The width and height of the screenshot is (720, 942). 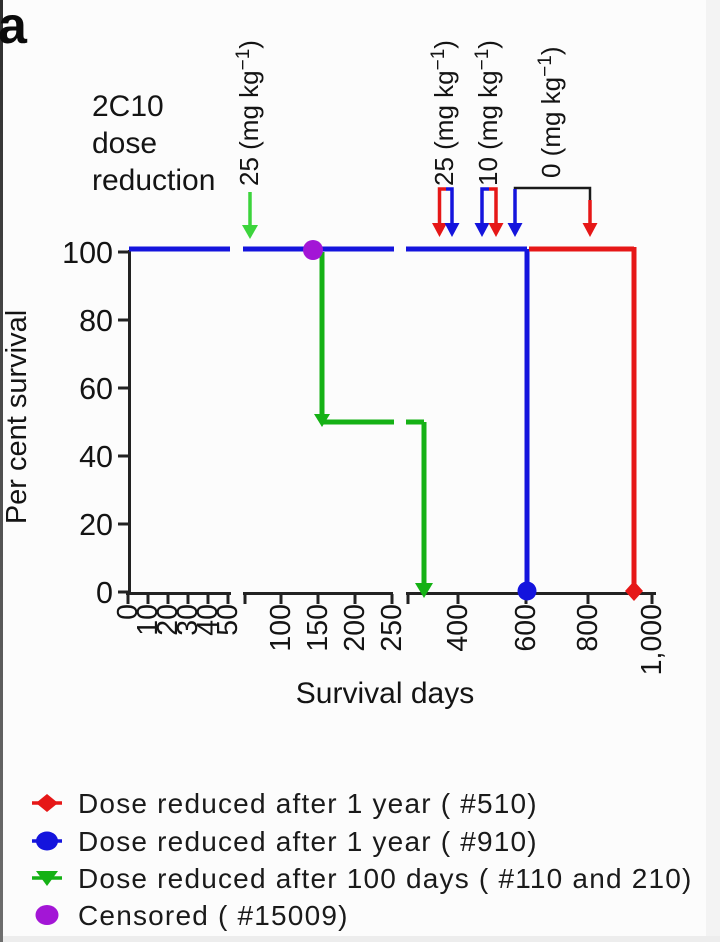 I want to click on svg-text: 250, so click(x=392, y=628).